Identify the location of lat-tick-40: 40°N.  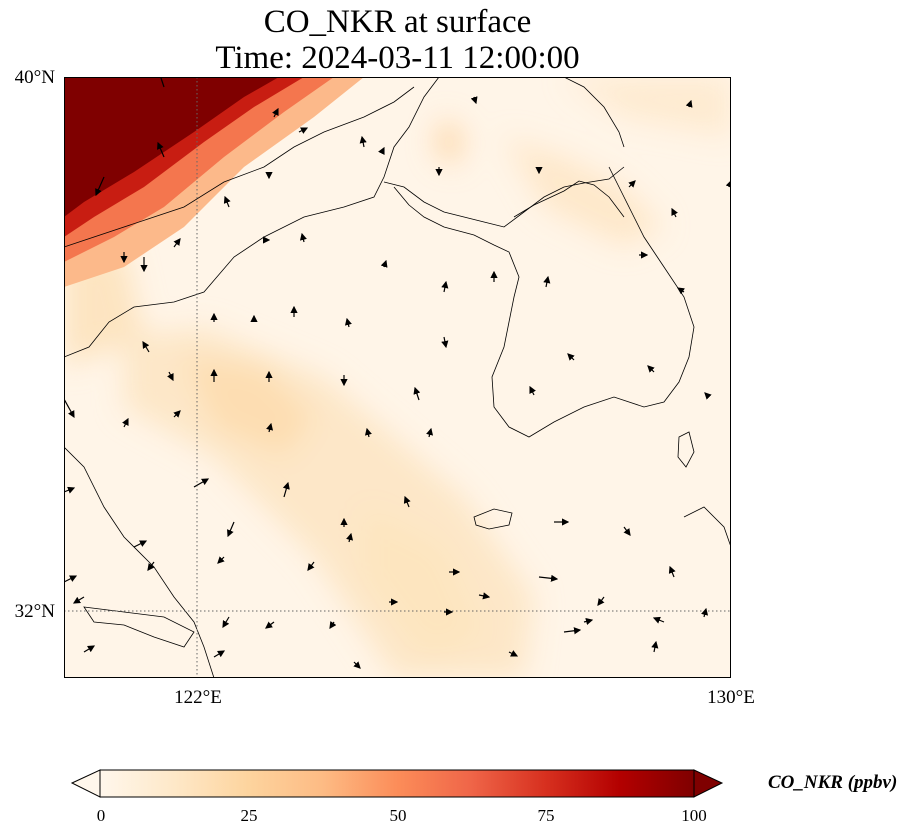
(34, 77).